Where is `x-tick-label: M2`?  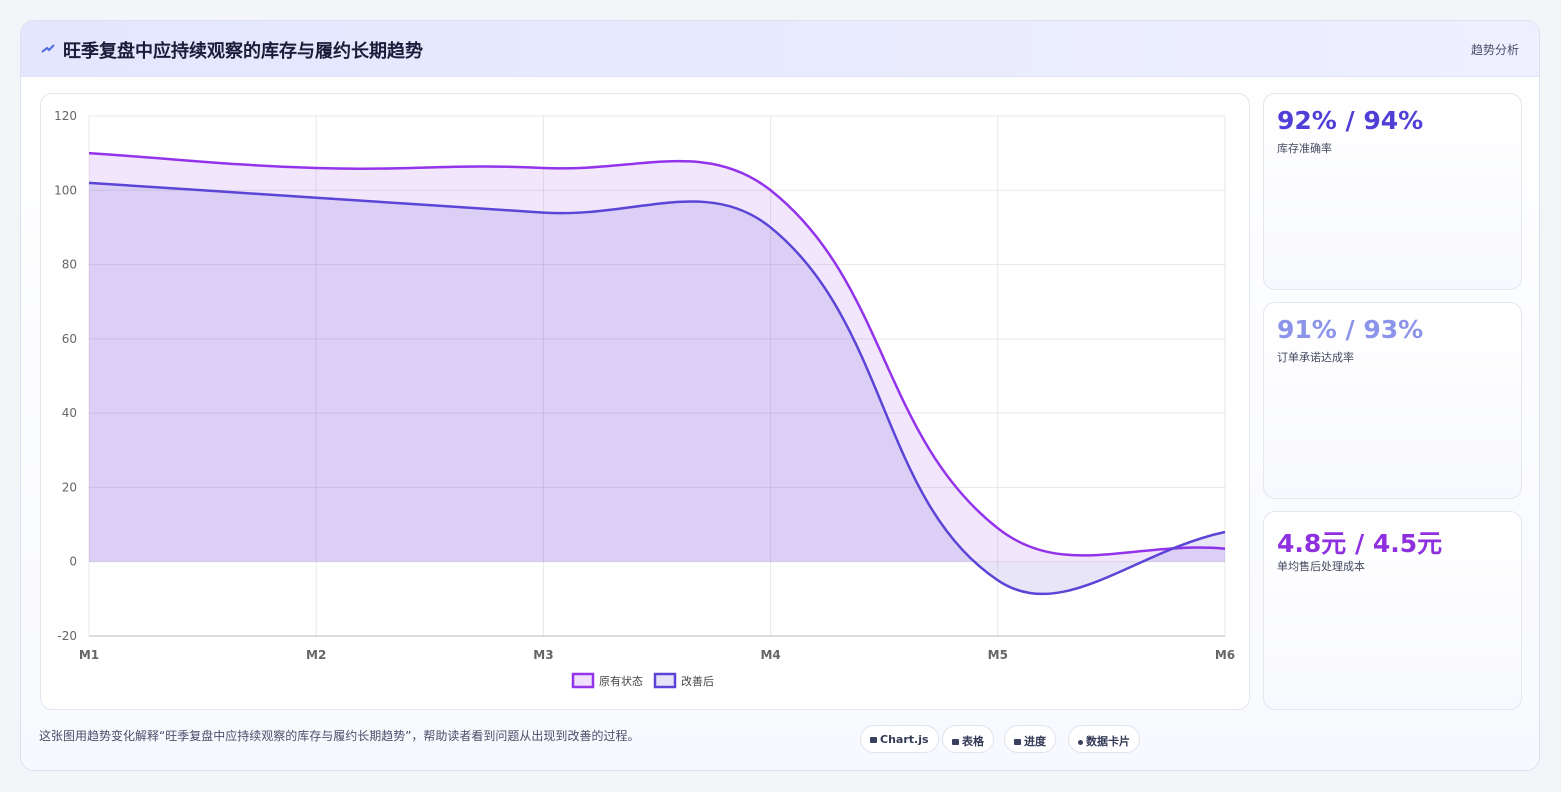
x-tick-label: M2 is located at coordinates (316, 655).